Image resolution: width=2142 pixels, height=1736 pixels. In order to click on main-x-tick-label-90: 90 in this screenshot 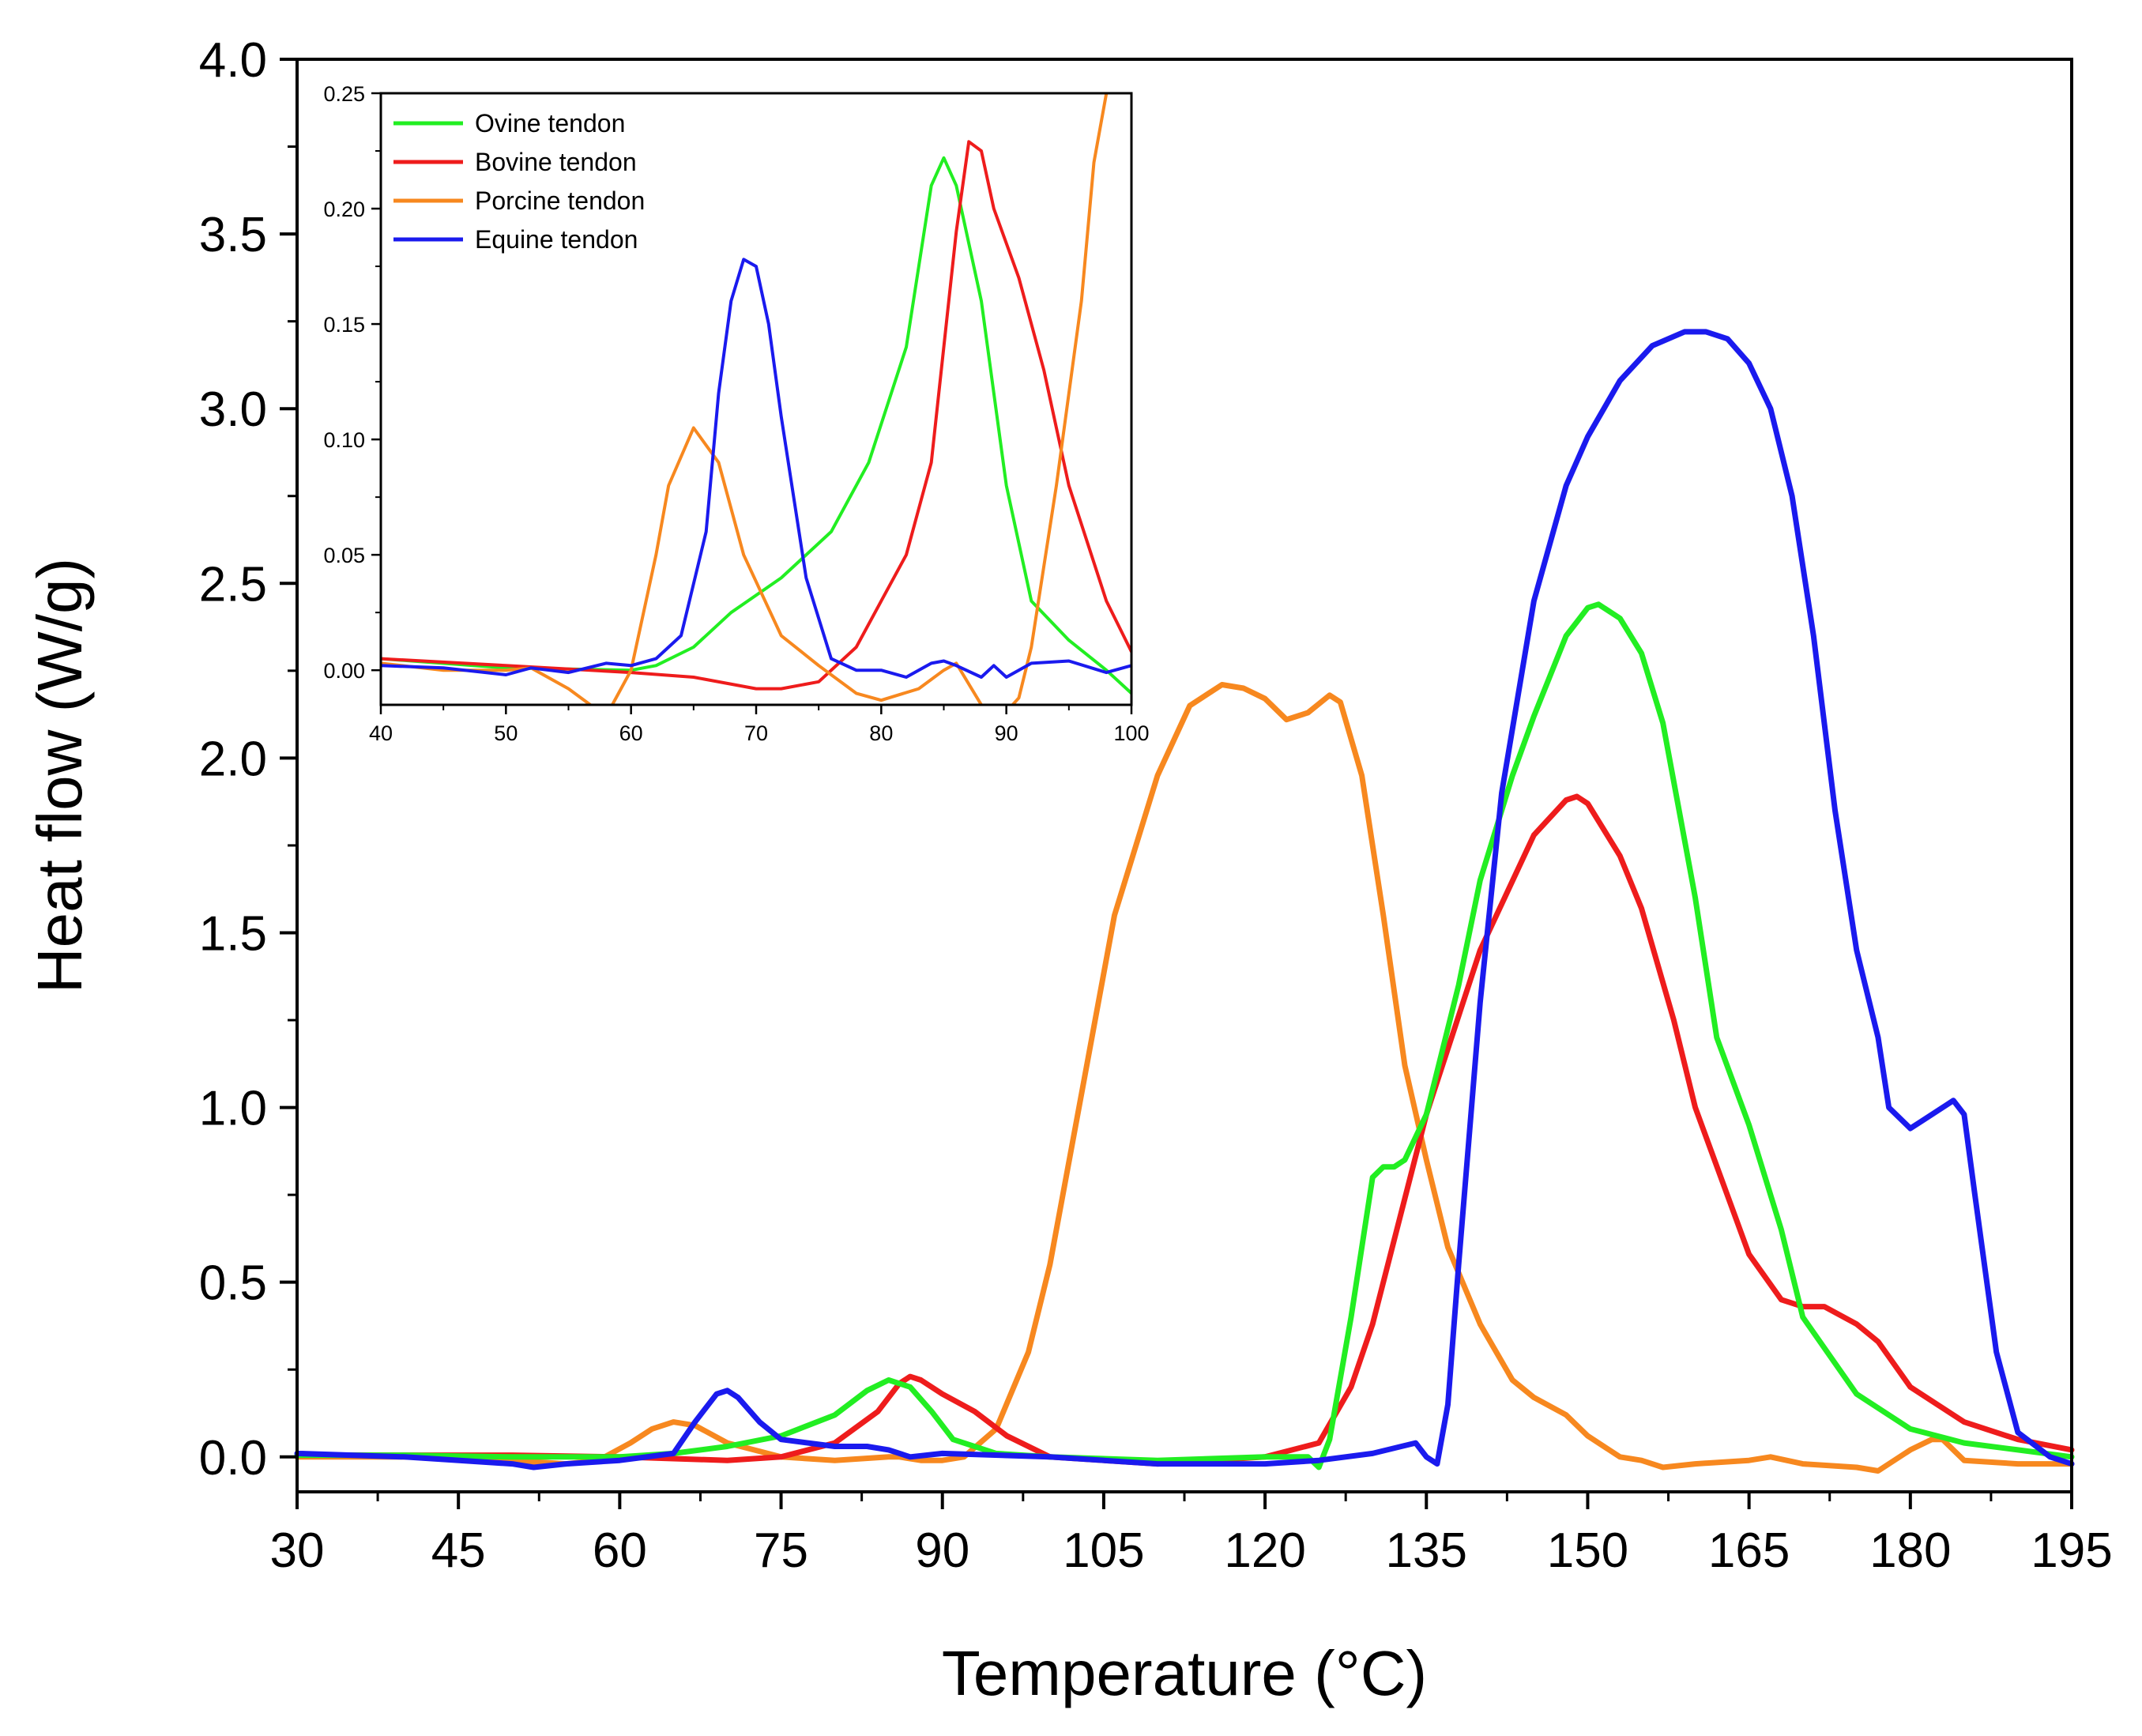, I will do `click(942, 1550)`.